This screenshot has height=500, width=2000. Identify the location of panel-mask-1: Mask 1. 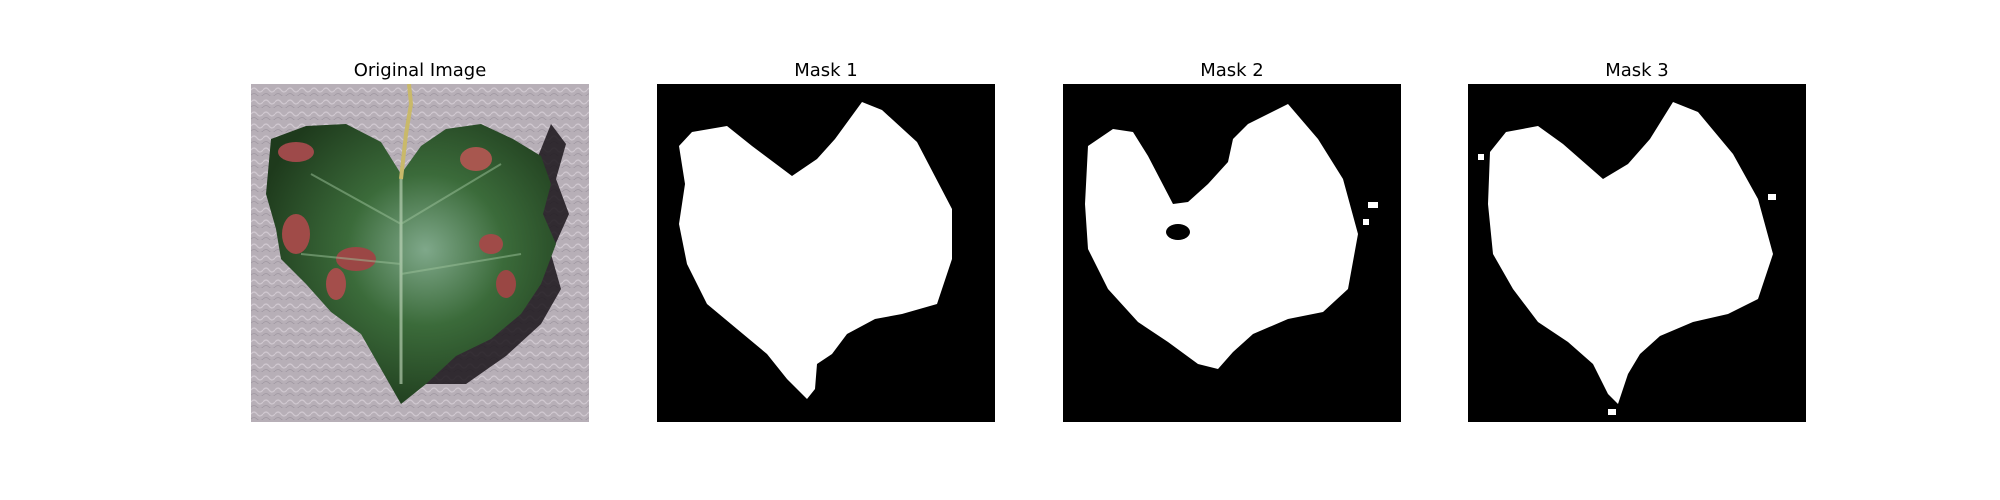
(826, 240).